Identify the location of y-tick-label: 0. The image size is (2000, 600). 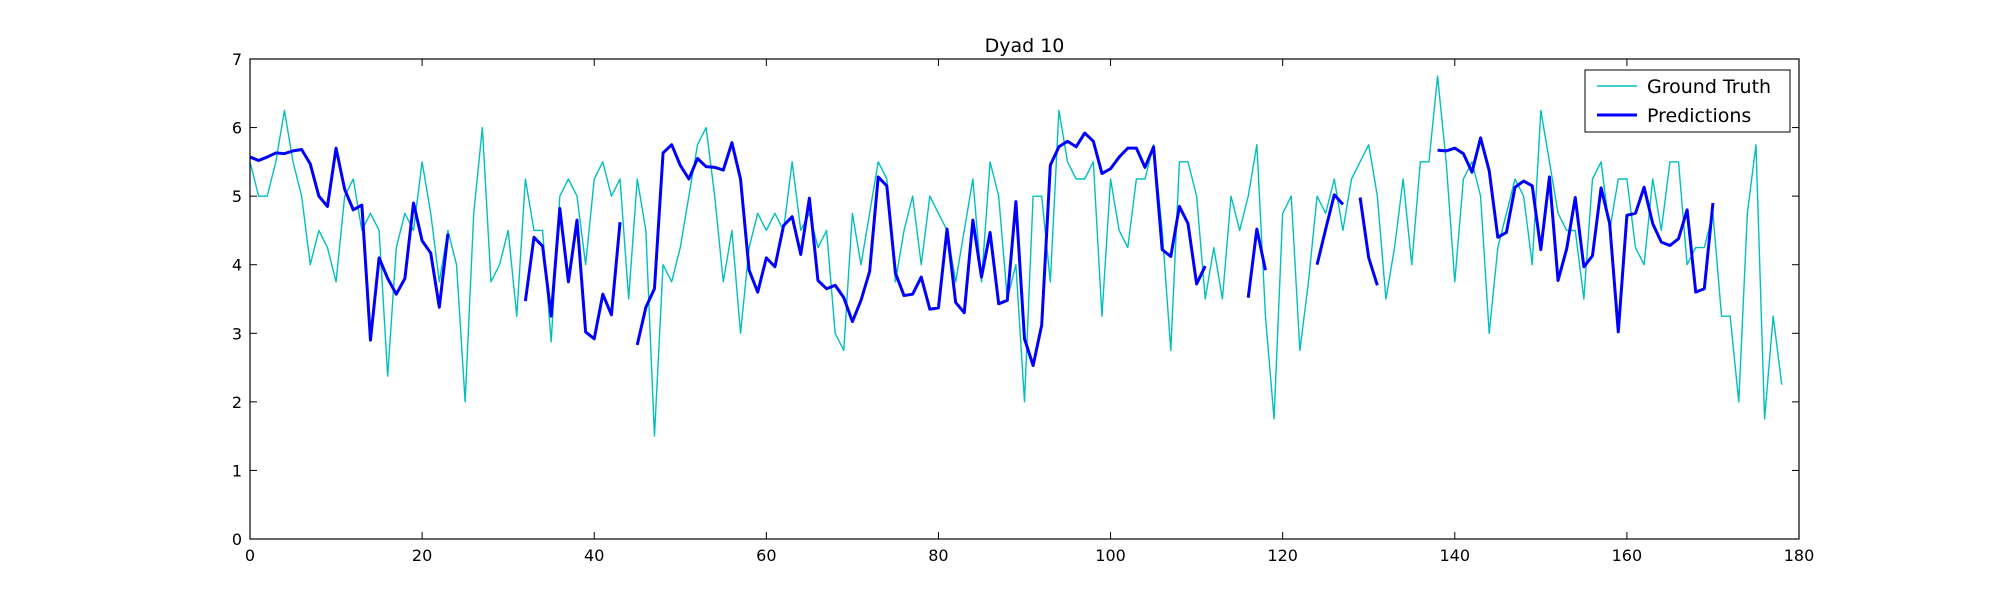
(237, 539).